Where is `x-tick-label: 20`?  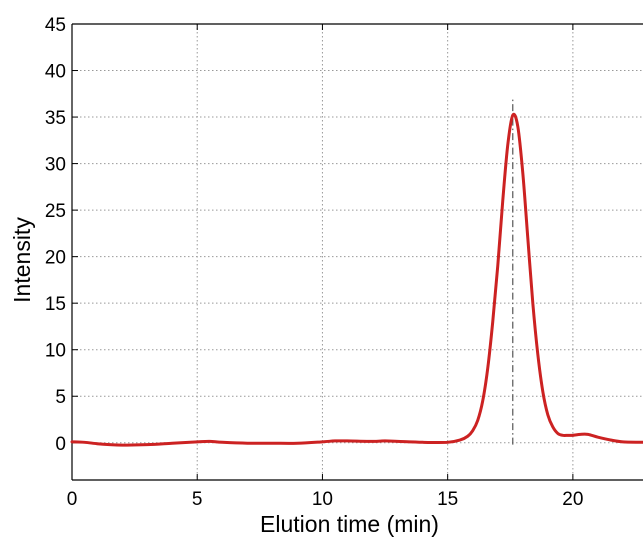
x-tick-label: 20 is located at coordinates (572, 499).